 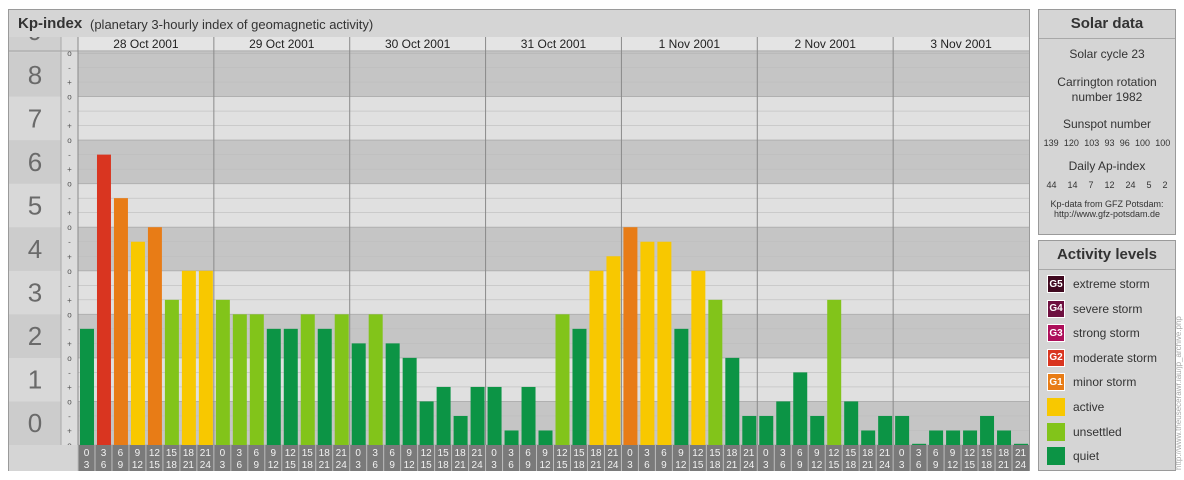 What do you see at coordinates (749, 453) in the screenshot?
I see `hour-start-label: 21` at bounding box center [749, 453].